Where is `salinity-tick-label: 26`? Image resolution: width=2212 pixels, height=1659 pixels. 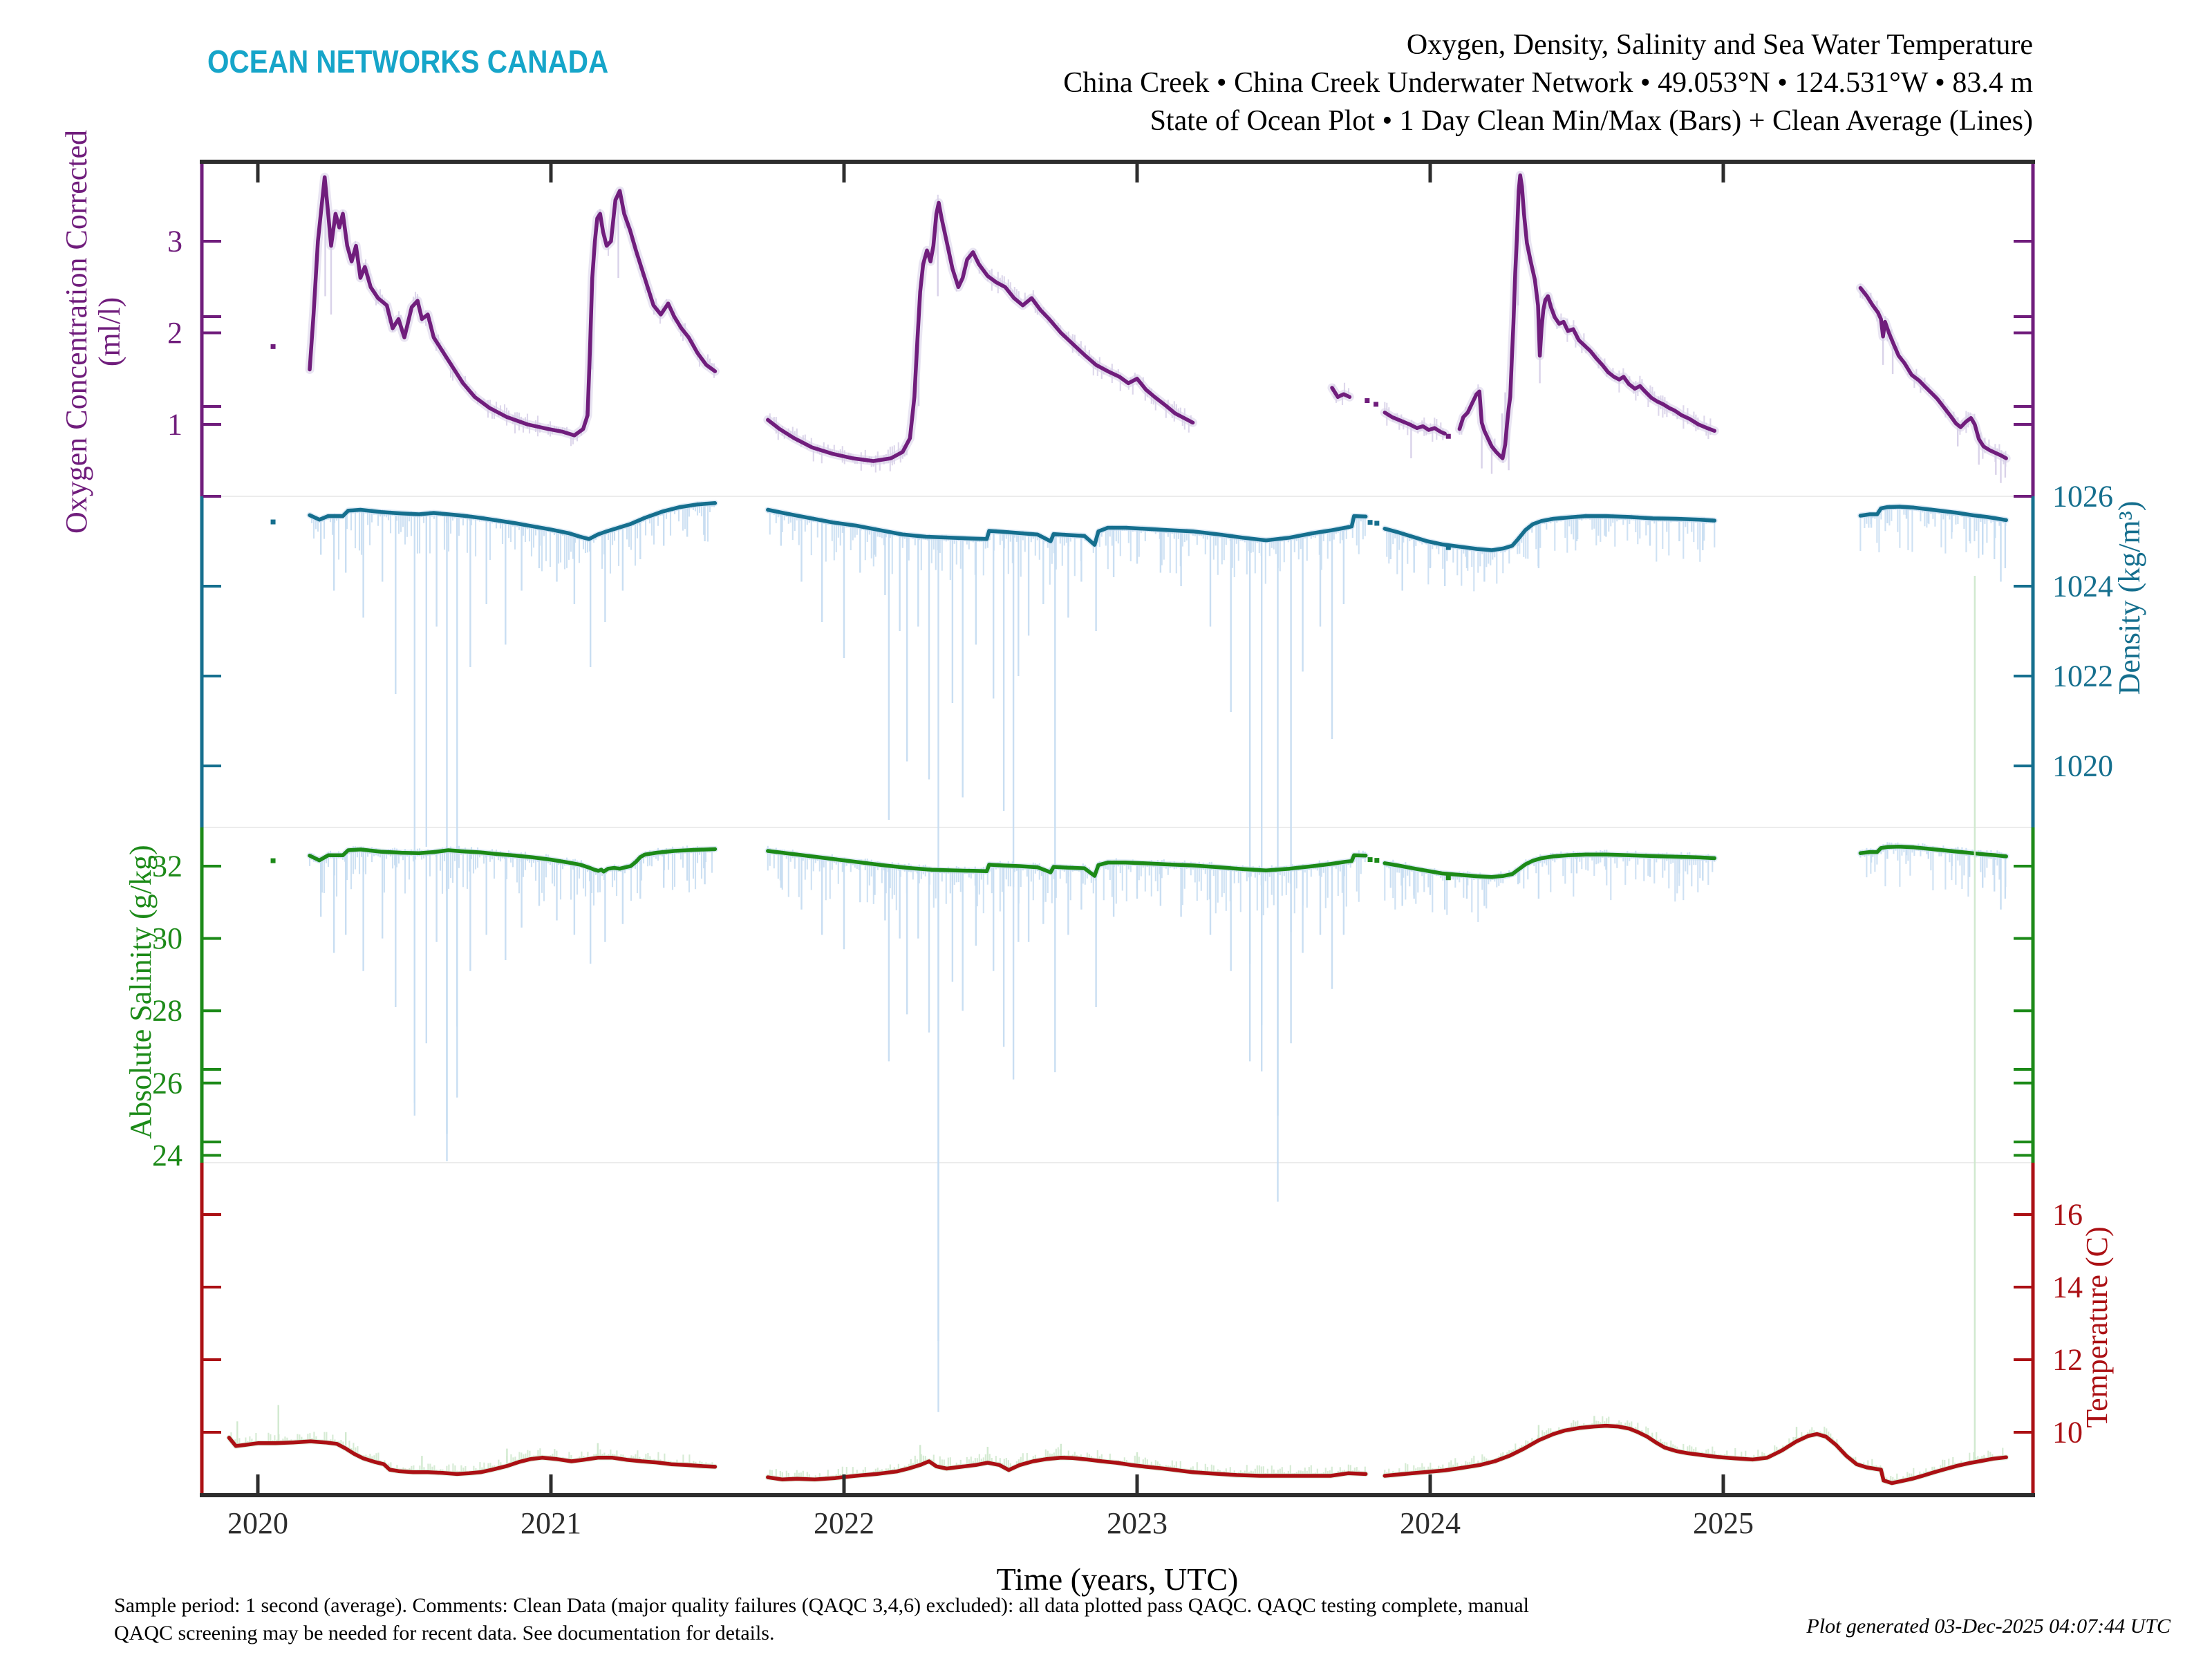 salinity-tick-label: 26 is located at coordinates (167, 1083).